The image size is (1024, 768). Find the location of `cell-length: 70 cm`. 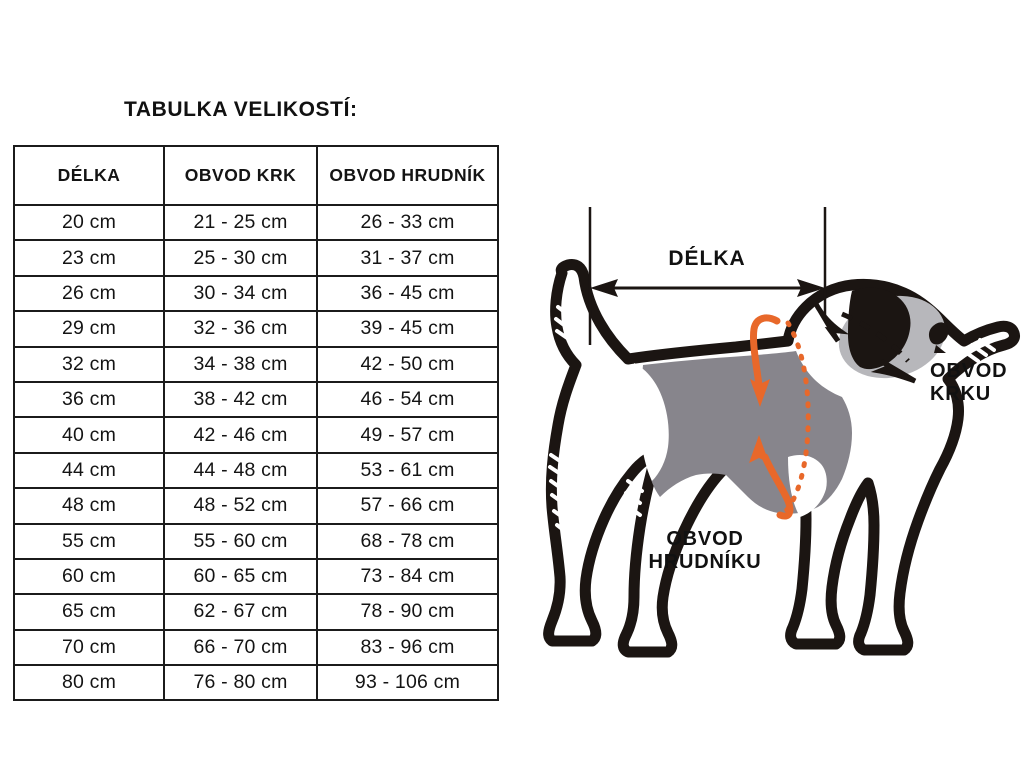

cell-length: 70 cm is located at coordinates (89, 647).